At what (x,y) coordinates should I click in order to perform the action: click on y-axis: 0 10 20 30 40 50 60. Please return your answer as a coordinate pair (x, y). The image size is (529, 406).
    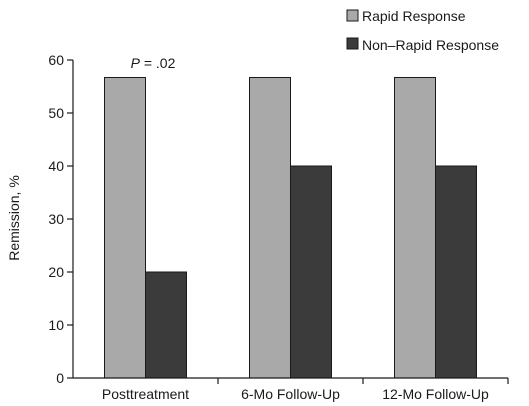
    Looking at the image, I should click on (60, 219).